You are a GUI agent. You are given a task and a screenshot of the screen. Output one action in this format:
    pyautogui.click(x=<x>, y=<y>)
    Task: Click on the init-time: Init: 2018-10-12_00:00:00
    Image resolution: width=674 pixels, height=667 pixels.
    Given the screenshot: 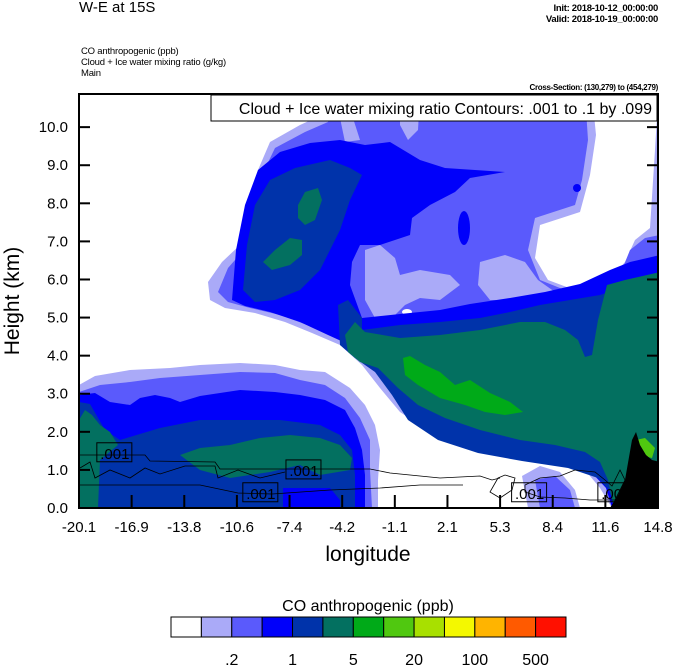 What is the action you would take?
    pyautogui.click(x=606, y=8)
    